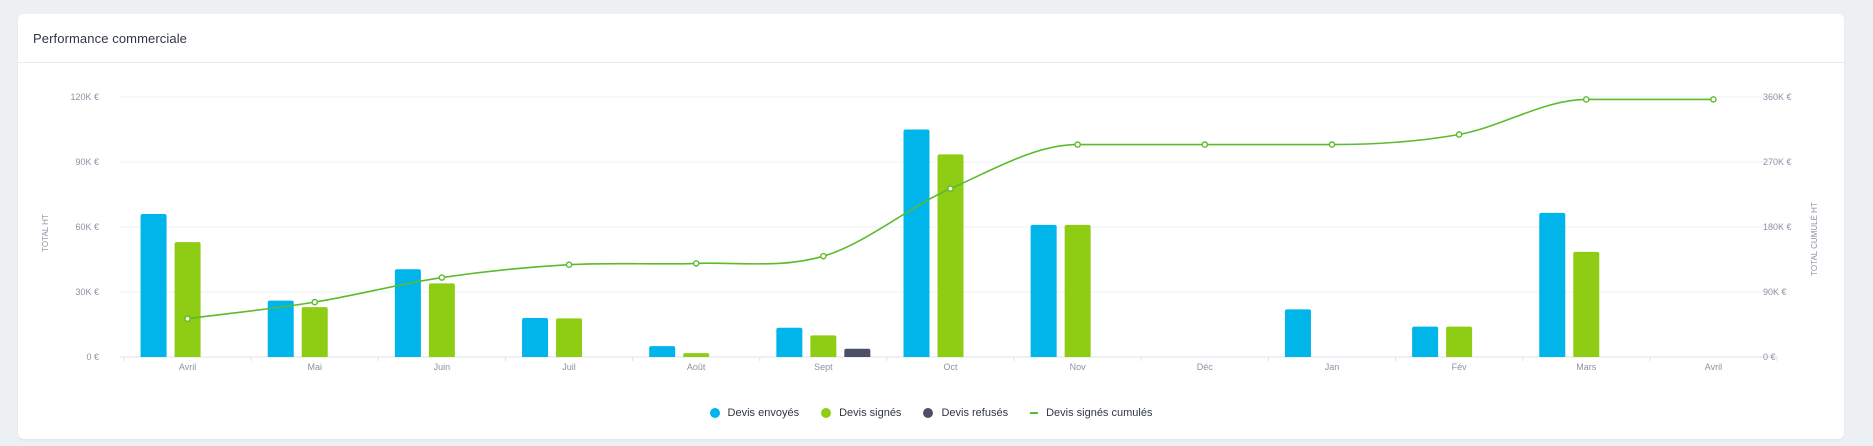  I want to click on y-tick-label-right: 0 €, so click(1769, 357).